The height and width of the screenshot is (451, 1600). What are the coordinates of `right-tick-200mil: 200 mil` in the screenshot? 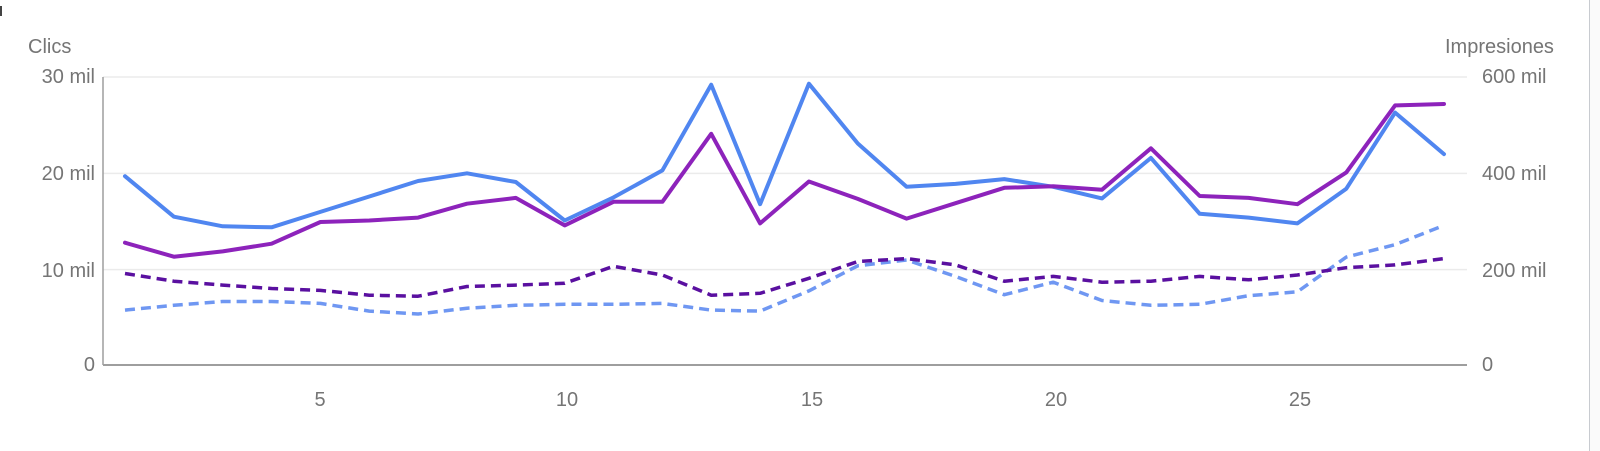 It's located at (1514, 271).